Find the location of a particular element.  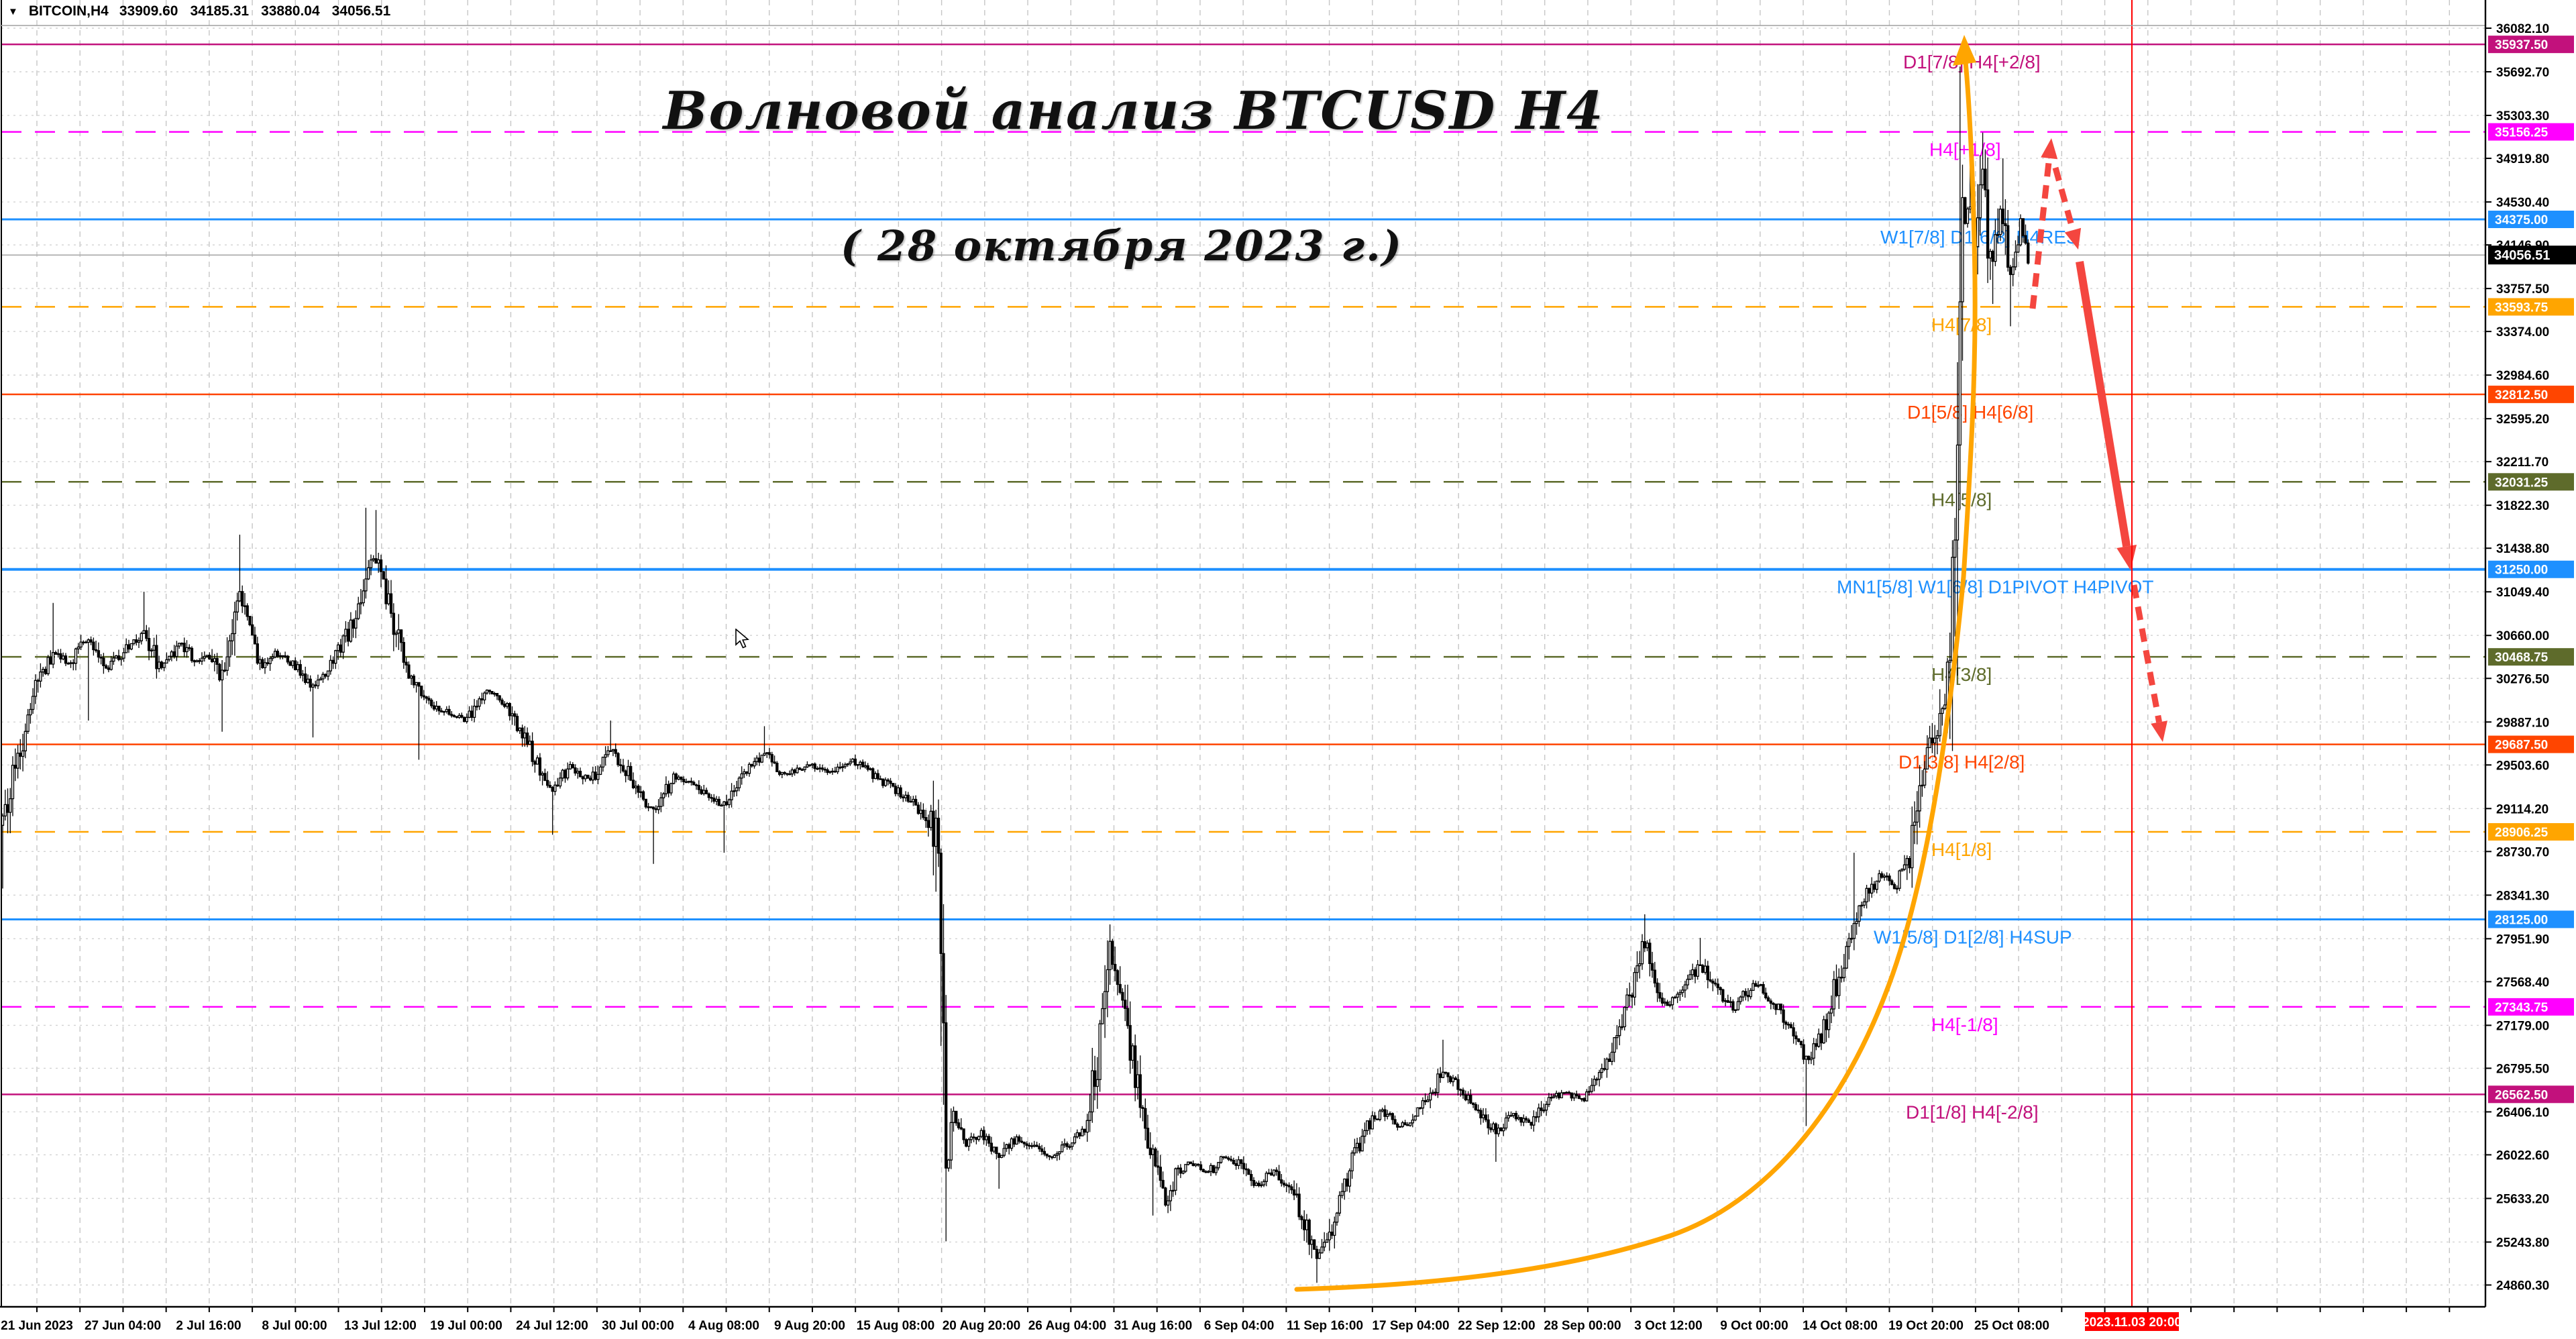

murrey-level-label: H4[1/8] is located at coordinates (1961, 849).